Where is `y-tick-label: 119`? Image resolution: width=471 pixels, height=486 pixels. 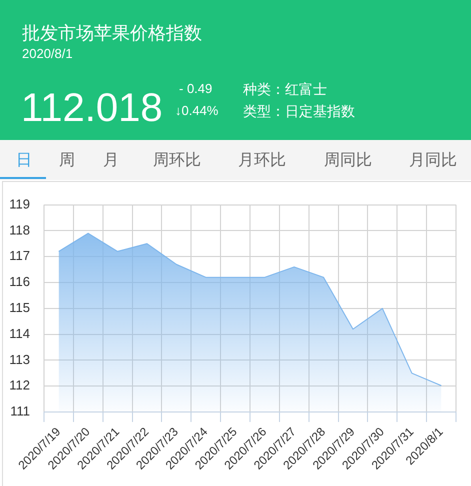 y-tick-label: 119 is located at coordinates (19, 204).